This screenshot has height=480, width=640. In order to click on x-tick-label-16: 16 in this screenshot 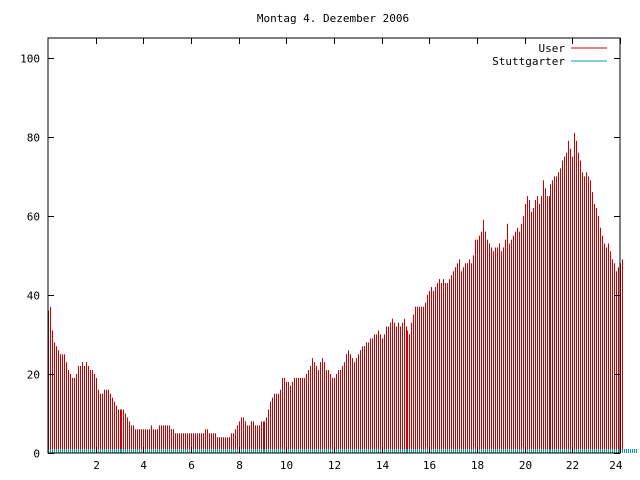, I will do `click(429, 465)`.